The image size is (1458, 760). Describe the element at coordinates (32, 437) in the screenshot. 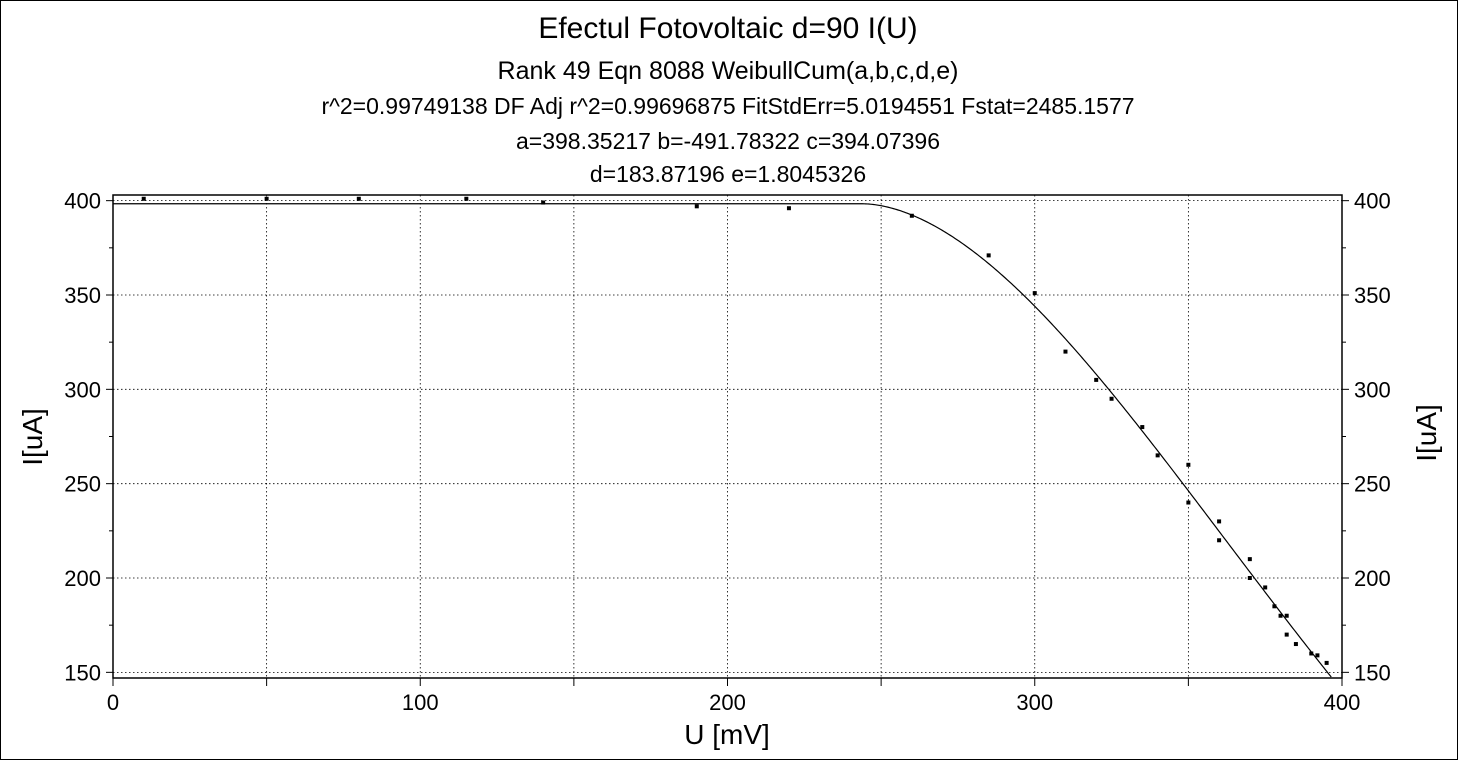

I see `y-axis-label: I[uA]` at that location.